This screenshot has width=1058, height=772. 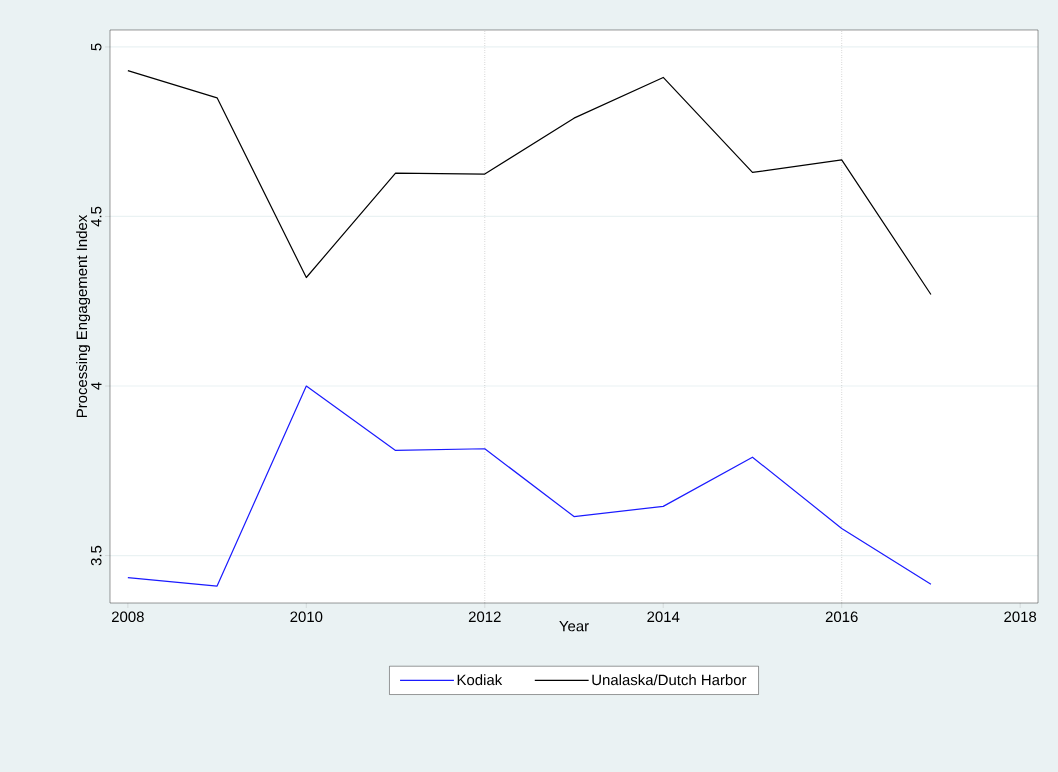 I want to click on y-tick-label: 5, so click(x=96, y=47).